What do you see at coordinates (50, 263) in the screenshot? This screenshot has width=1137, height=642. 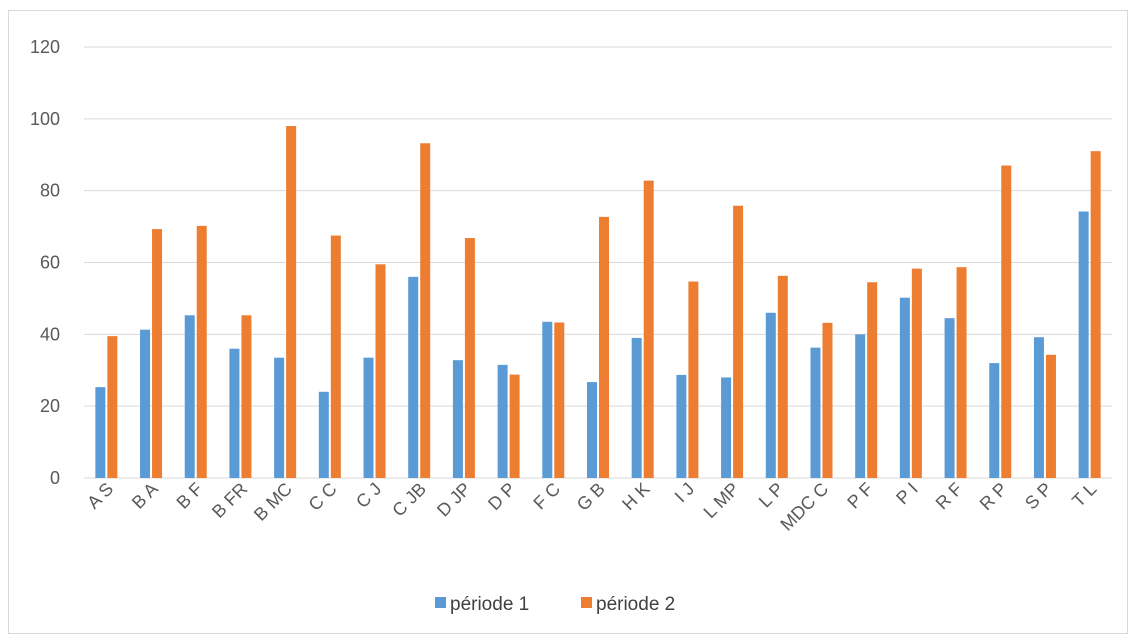 I see `y-tick-label: 60` at bounding box center [50, 263].